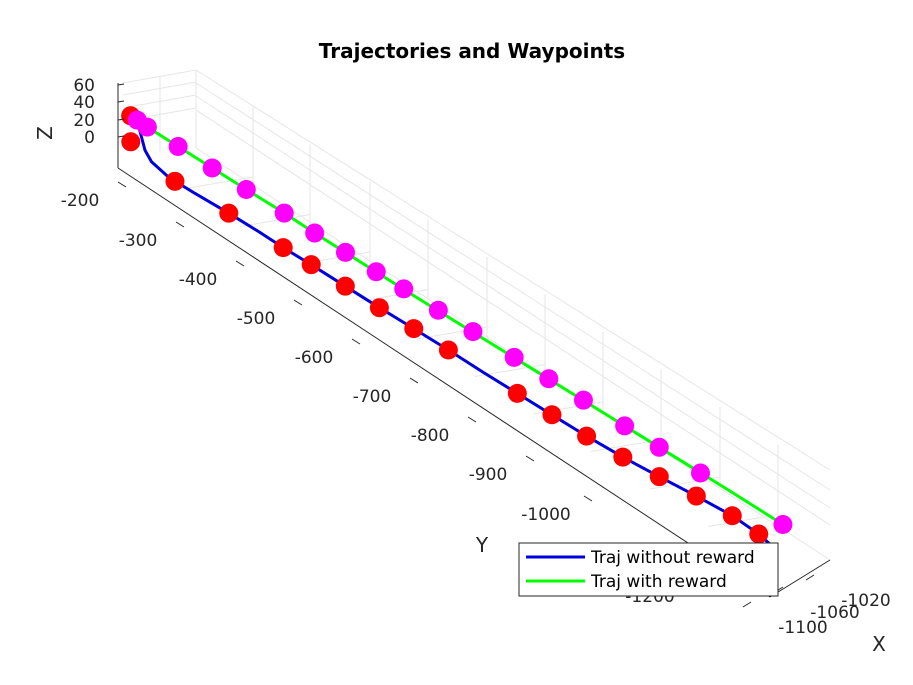  I want to click on y-tick-label: -700, so click(372, 397).